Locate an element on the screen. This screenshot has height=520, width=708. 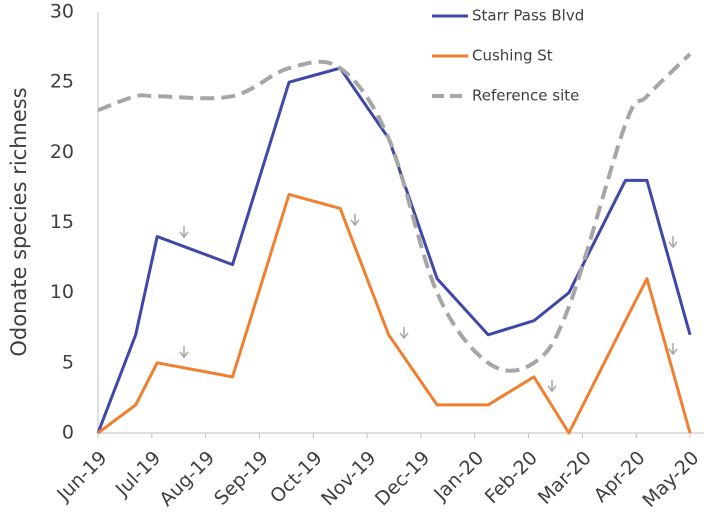
legend-label: Cushing St is located at coordinates (512, 56).